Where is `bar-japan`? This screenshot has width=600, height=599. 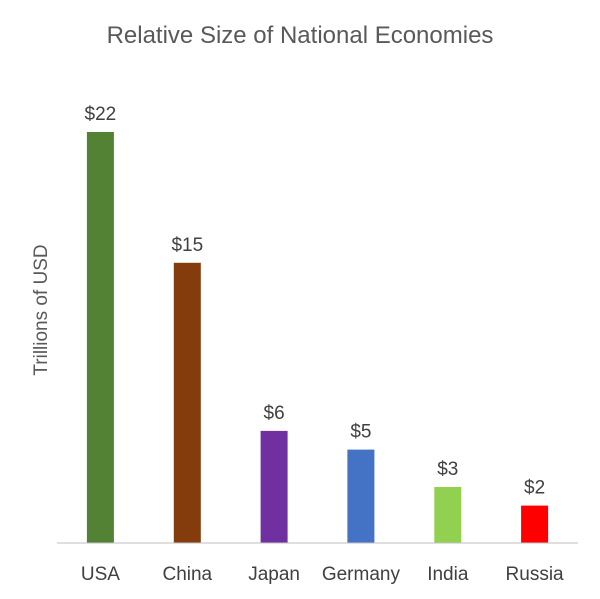
bar-japan is located at coordinates (274, 486).